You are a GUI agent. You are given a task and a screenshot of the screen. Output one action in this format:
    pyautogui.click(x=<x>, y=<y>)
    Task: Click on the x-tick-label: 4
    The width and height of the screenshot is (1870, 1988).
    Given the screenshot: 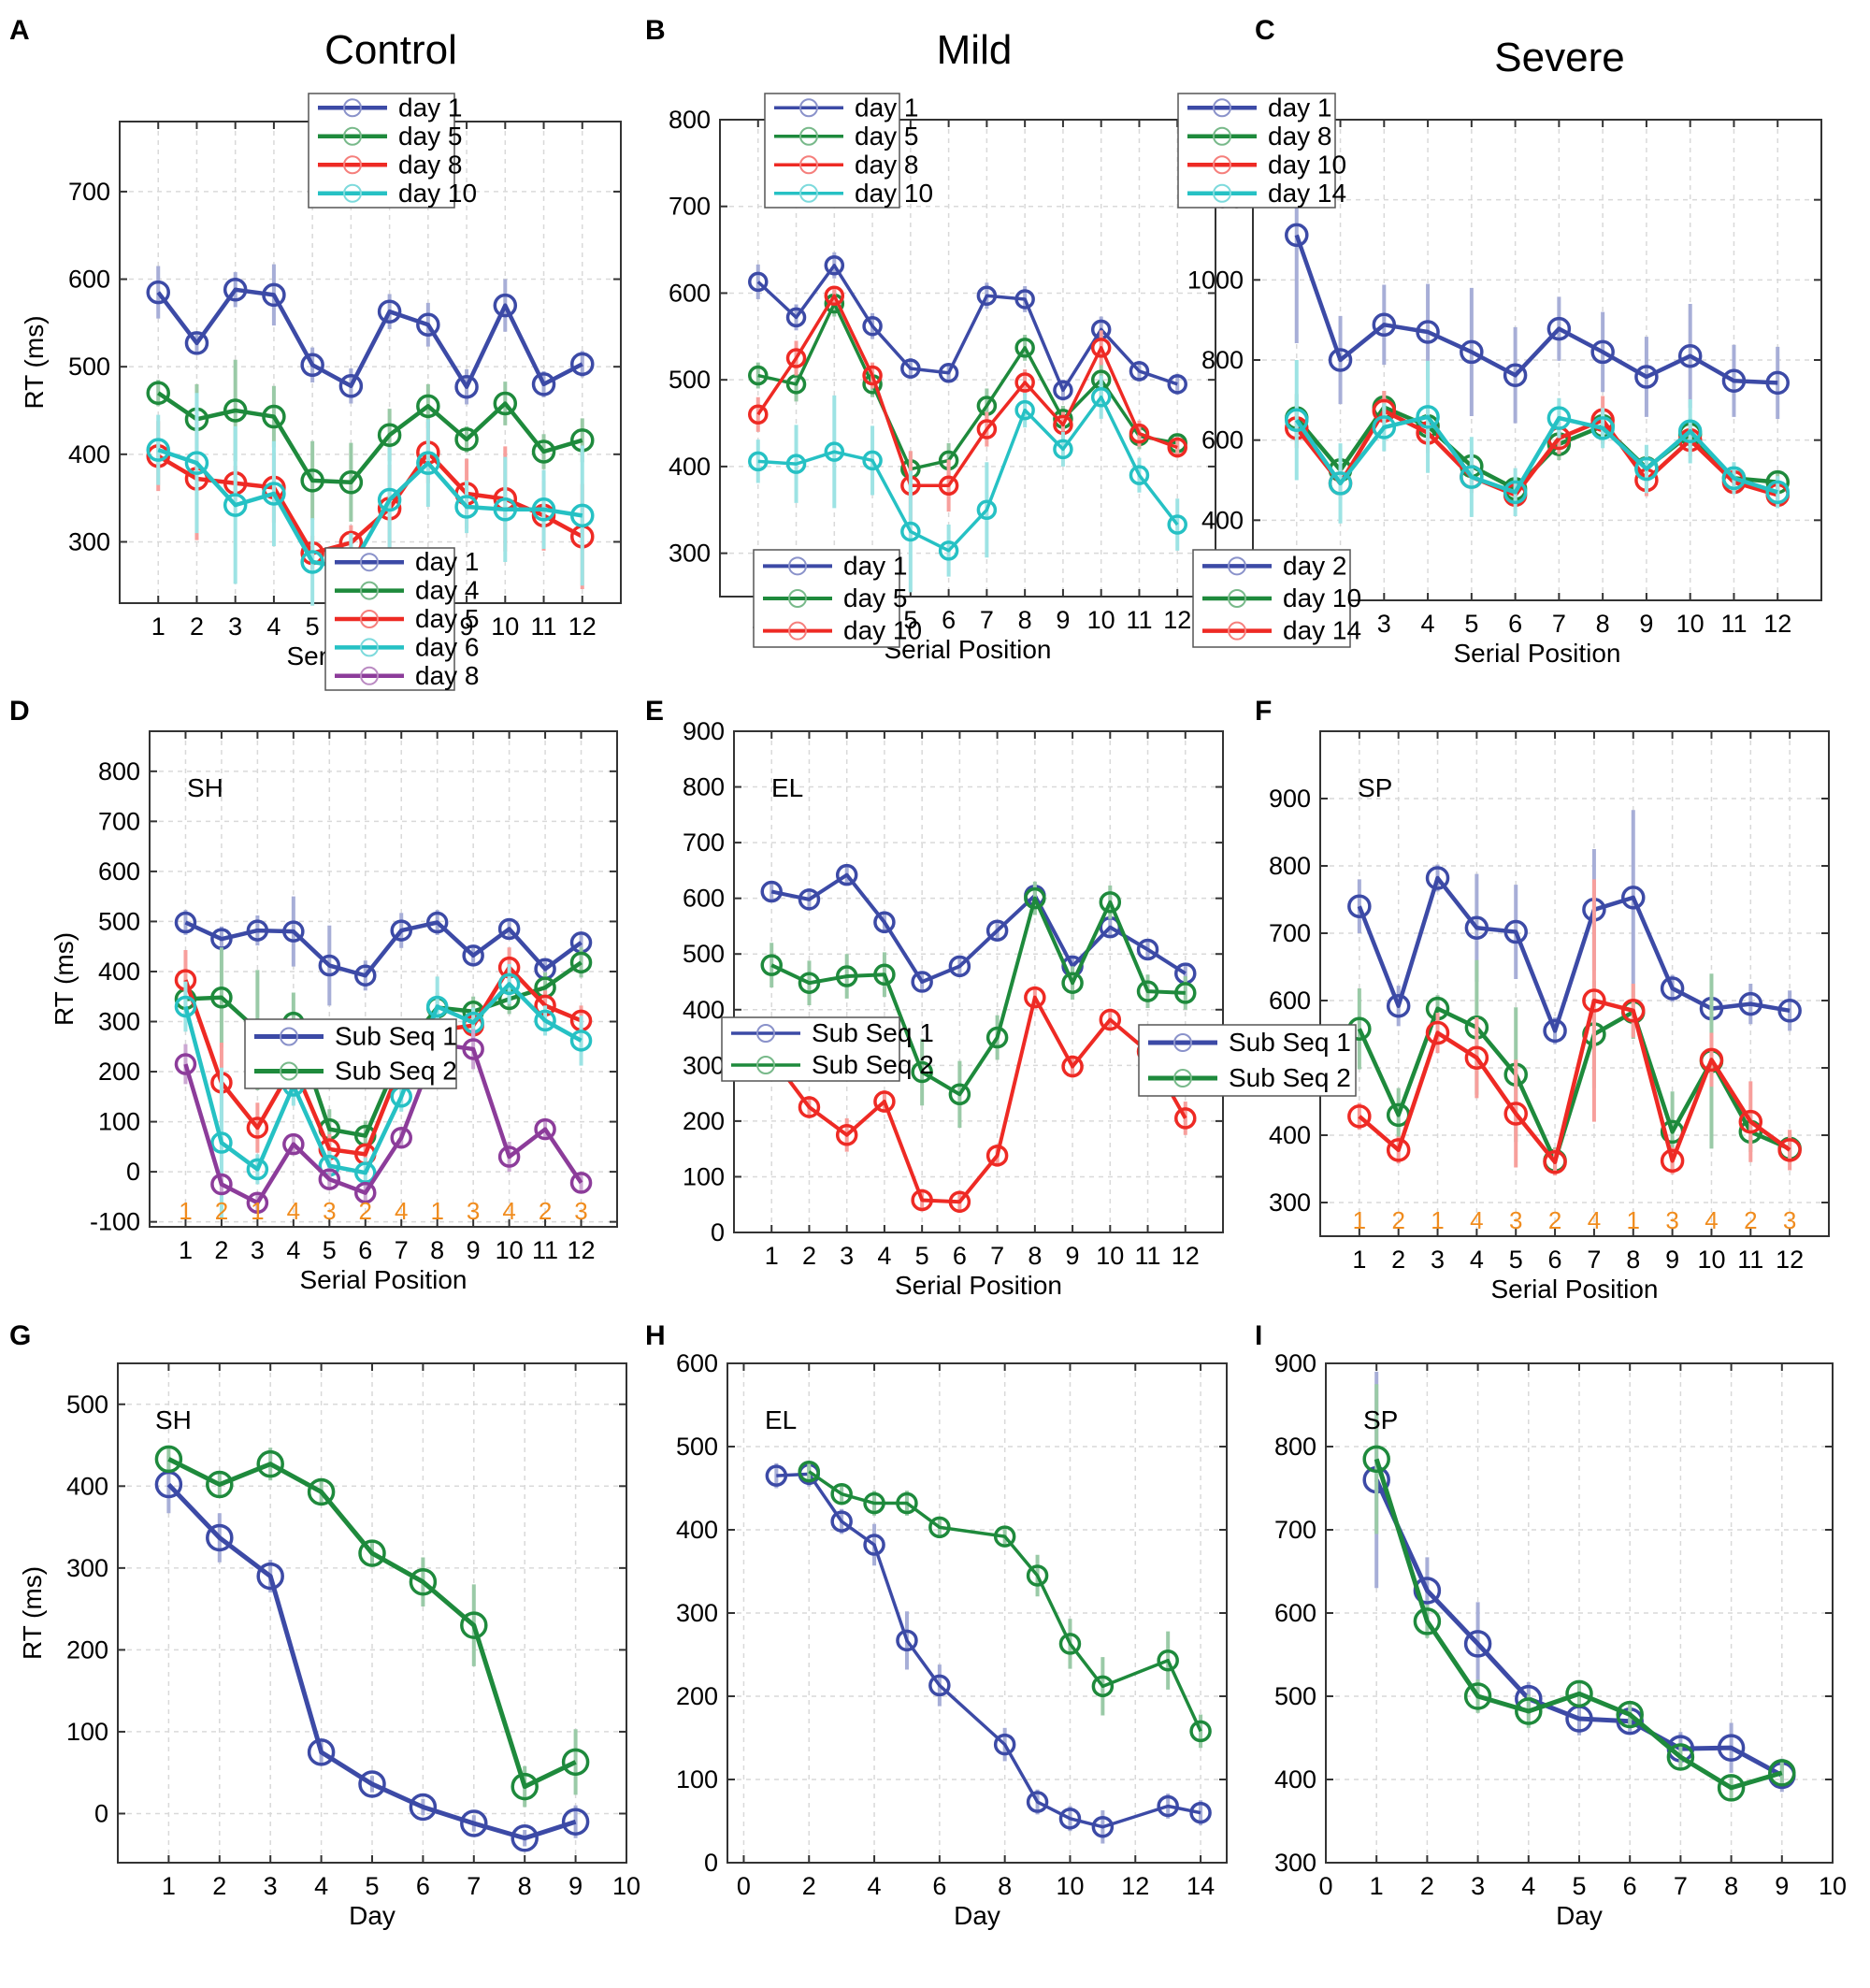 What is the action you would take?
    pyautogui.click(x=875, y=1886)
    